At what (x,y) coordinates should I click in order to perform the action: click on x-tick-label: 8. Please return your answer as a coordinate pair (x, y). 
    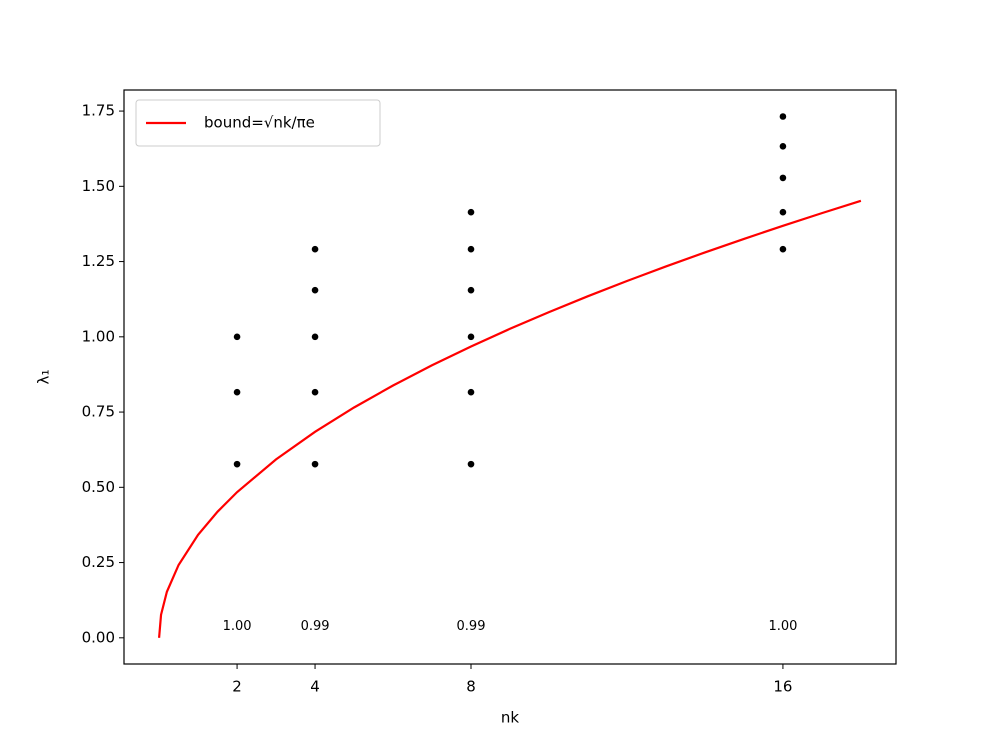
    Looking at the image, I should click on (471, 687).